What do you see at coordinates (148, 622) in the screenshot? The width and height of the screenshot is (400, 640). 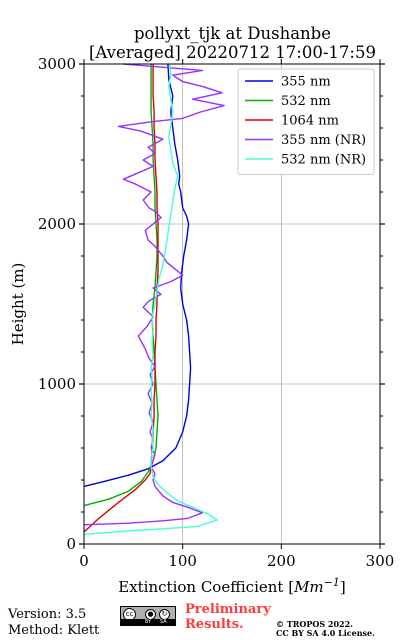 I see `by-label: BY` at bounding box center [148, 622].